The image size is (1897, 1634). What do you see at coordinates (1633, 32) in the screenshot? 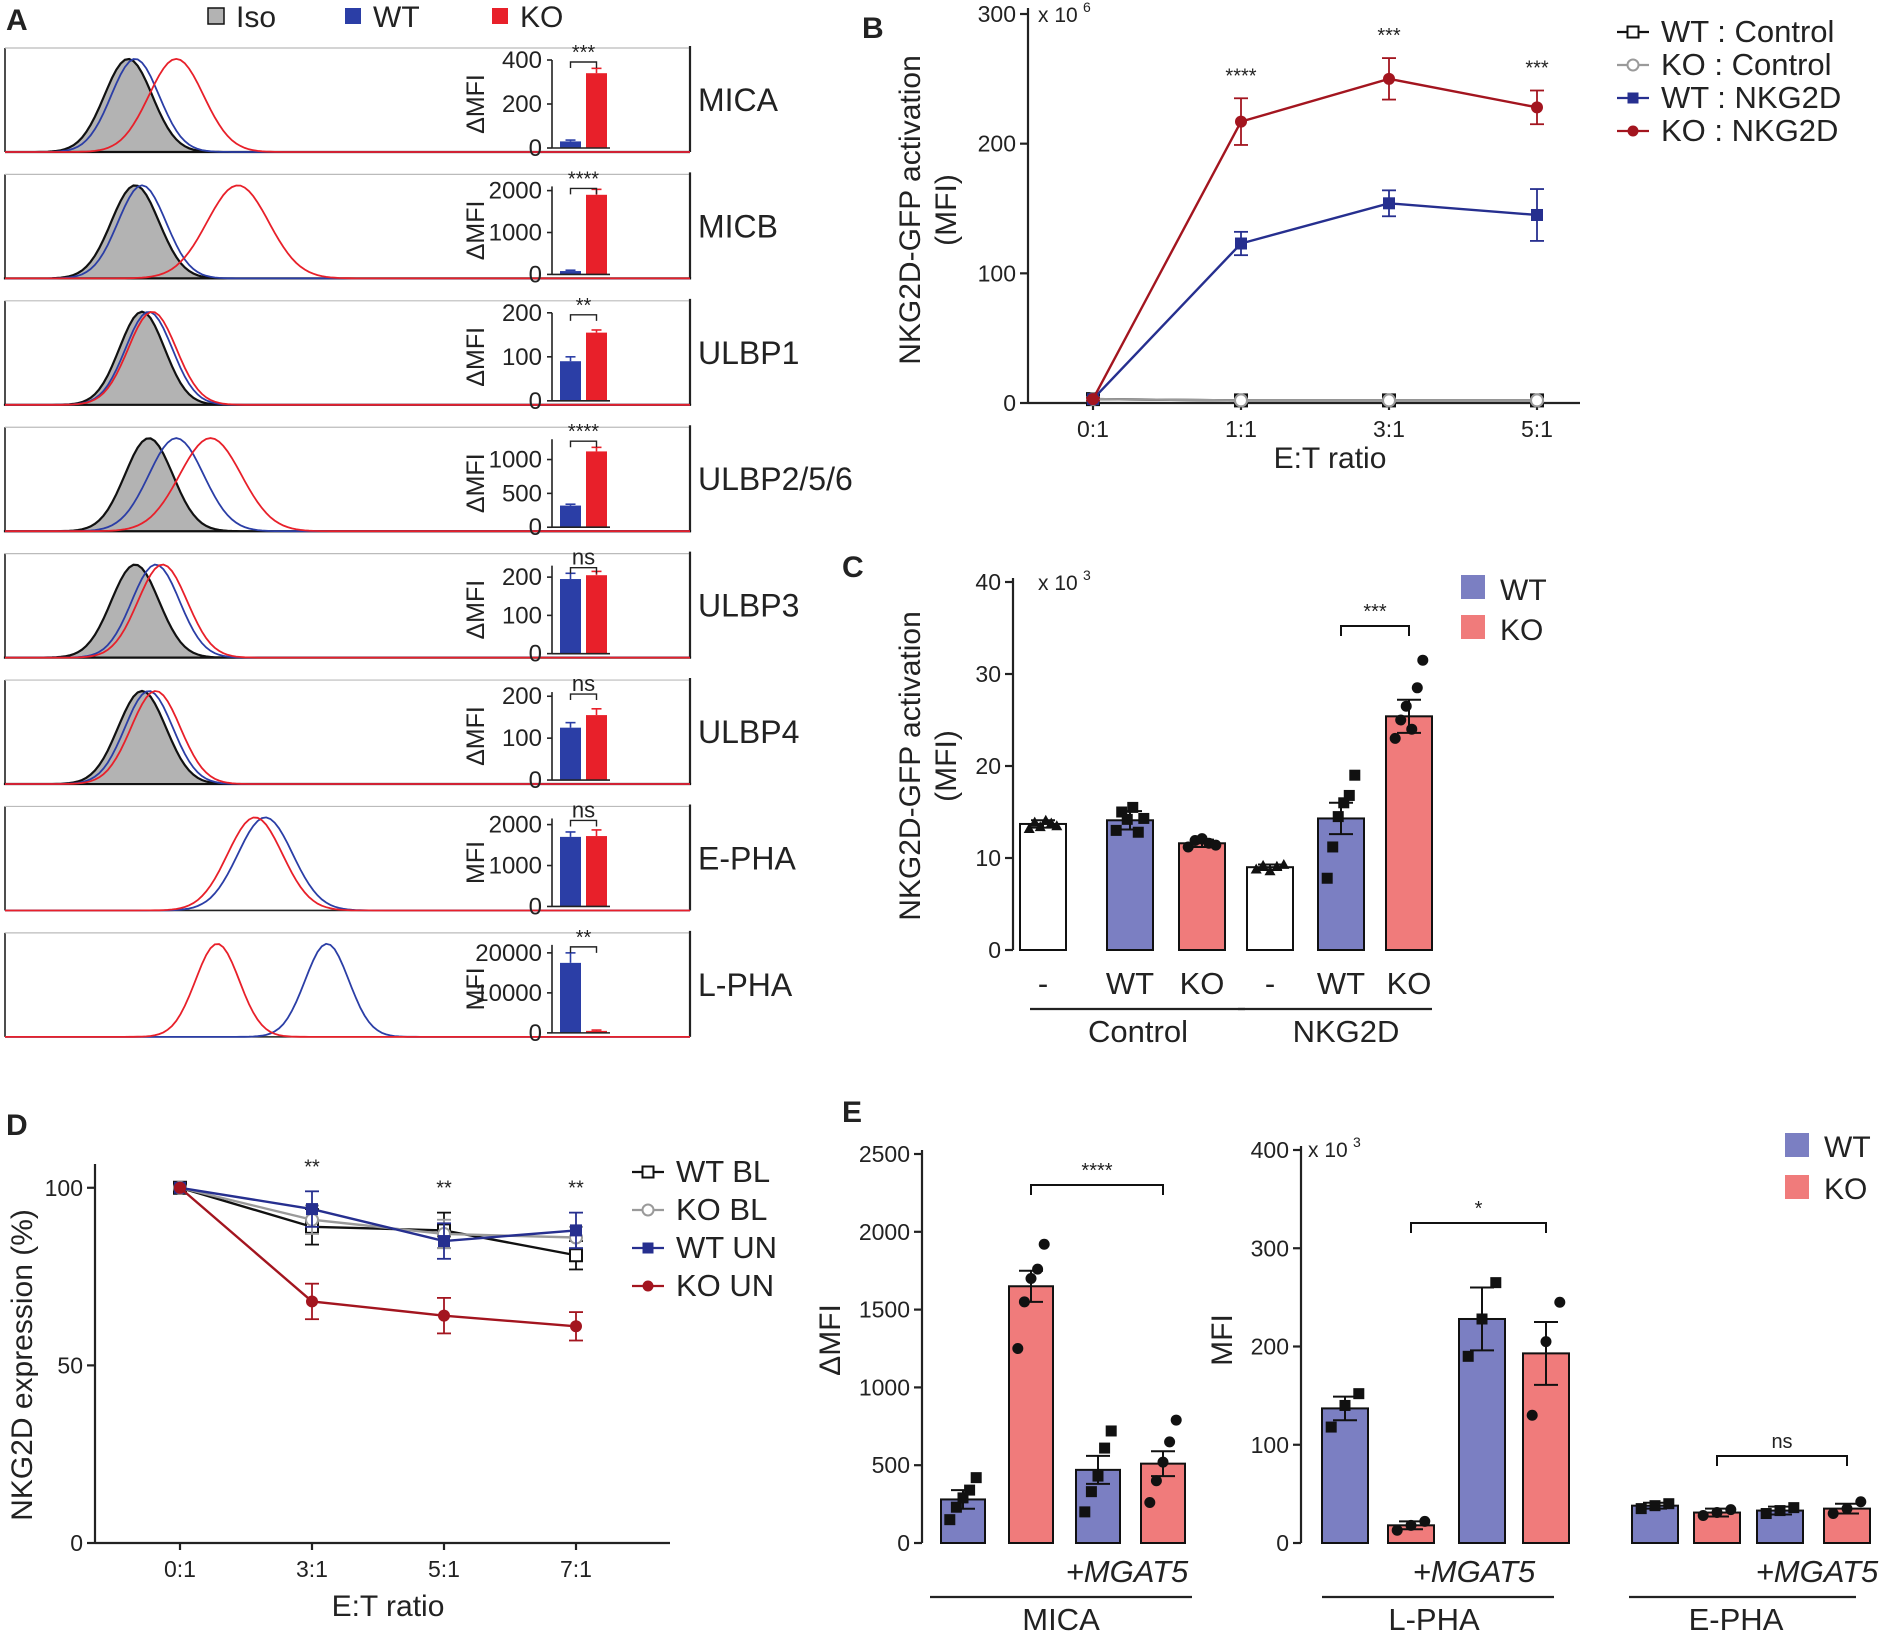
I see `legend-marker` at bounding box center [1633, 32].